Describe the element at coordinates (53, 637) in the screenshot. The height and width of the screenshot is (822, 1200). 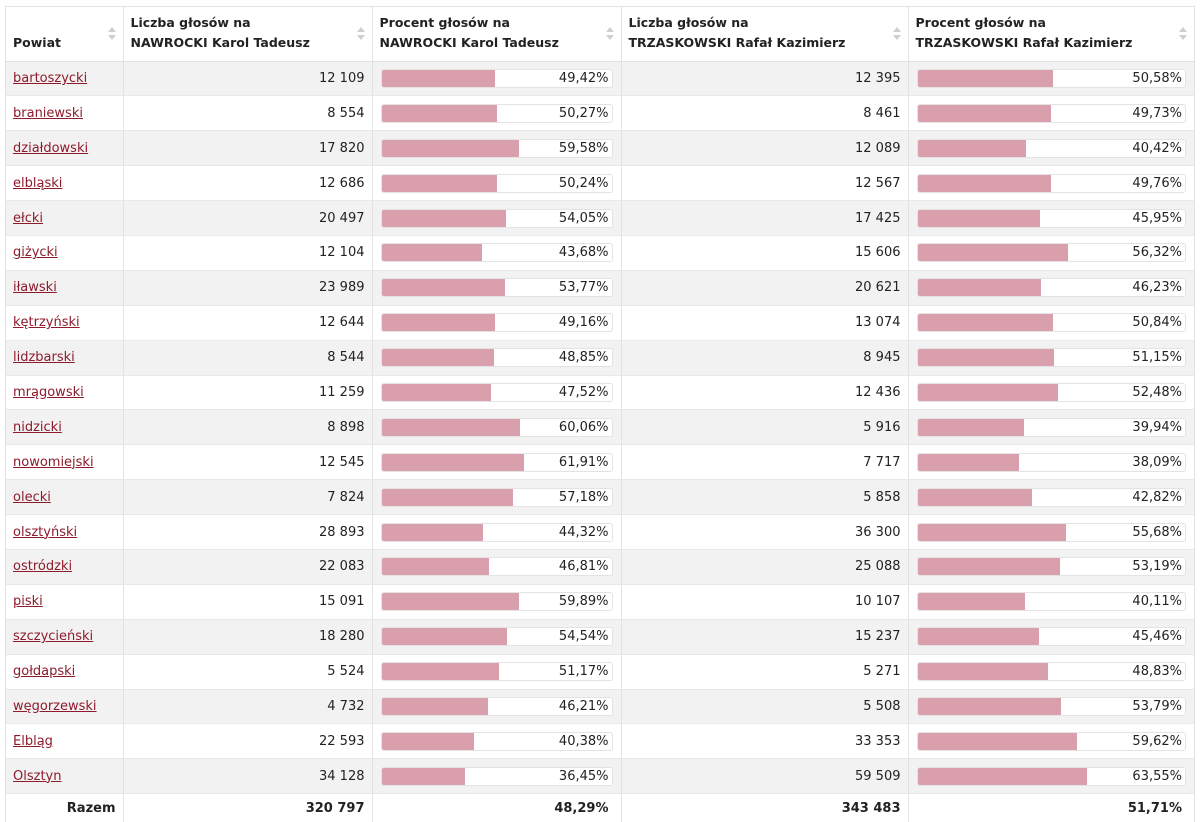
I see `powiat-link: szczycieński` at that location.